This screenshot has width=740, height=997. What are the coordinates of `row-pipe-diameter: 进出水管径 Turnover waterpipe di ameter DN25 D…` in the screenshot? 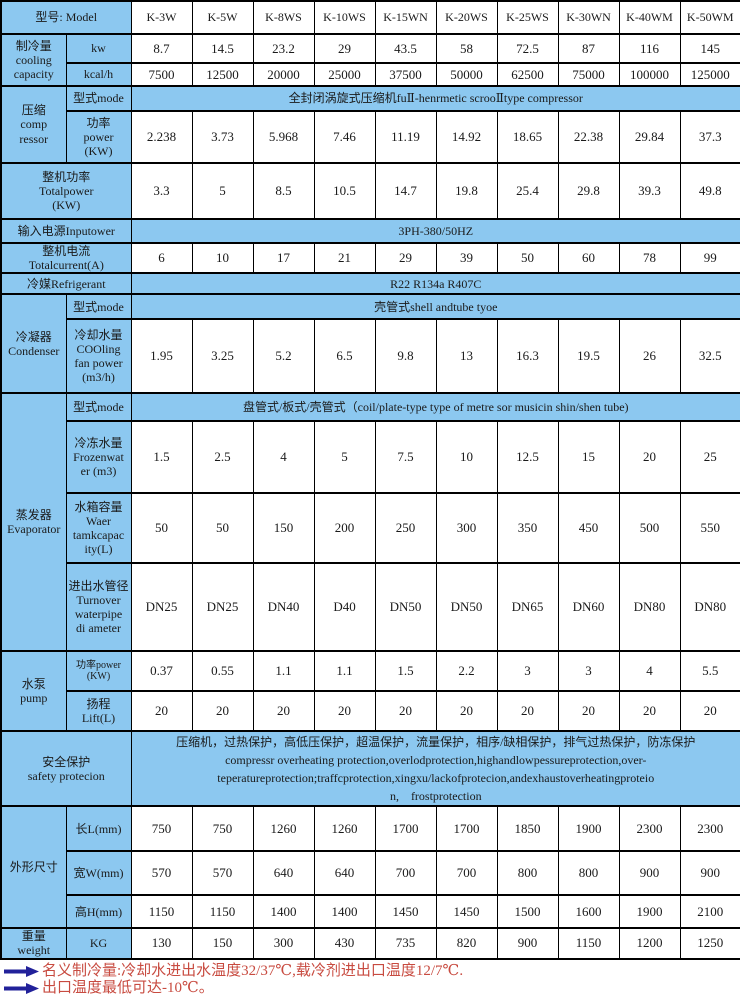 It's located at (370, 607).